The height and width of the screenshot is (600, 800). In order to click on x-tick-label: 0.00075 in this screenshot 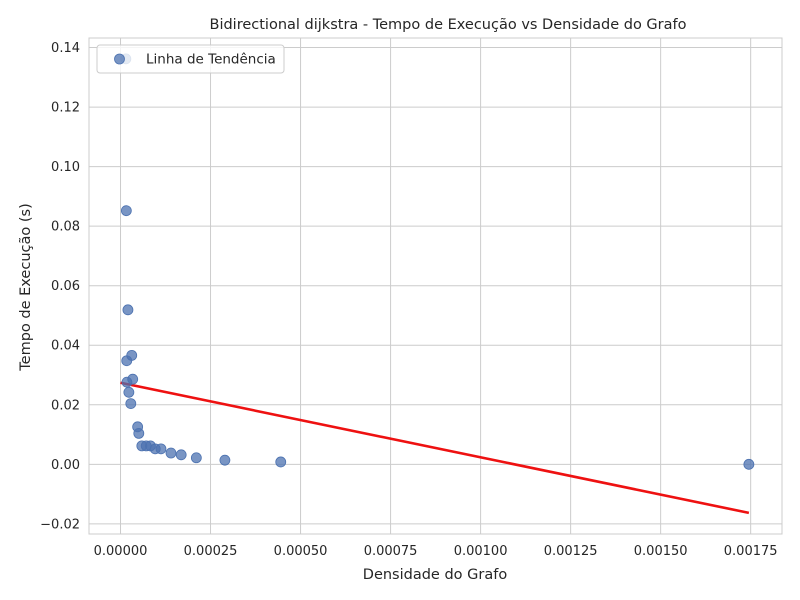, I will do `click(391, 551)`.